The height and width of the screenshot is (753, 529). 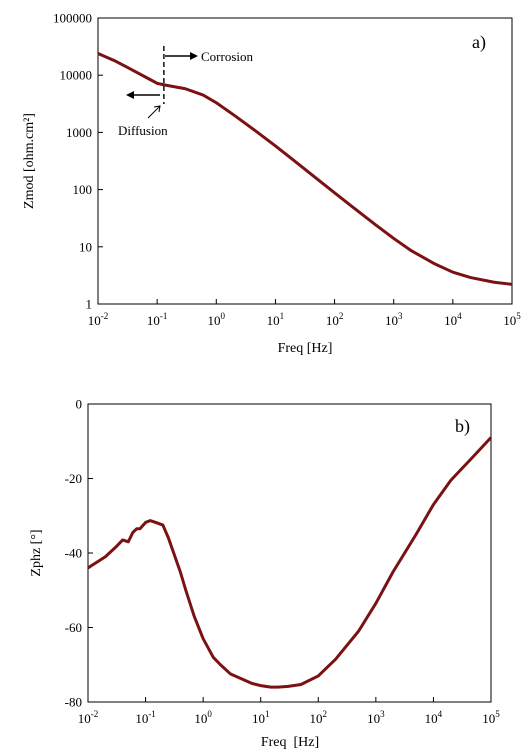 What do you see at coordinates (73, 702) in the screenshot?
I see `y-tick-label: -80` at bounding box center [73, 702].